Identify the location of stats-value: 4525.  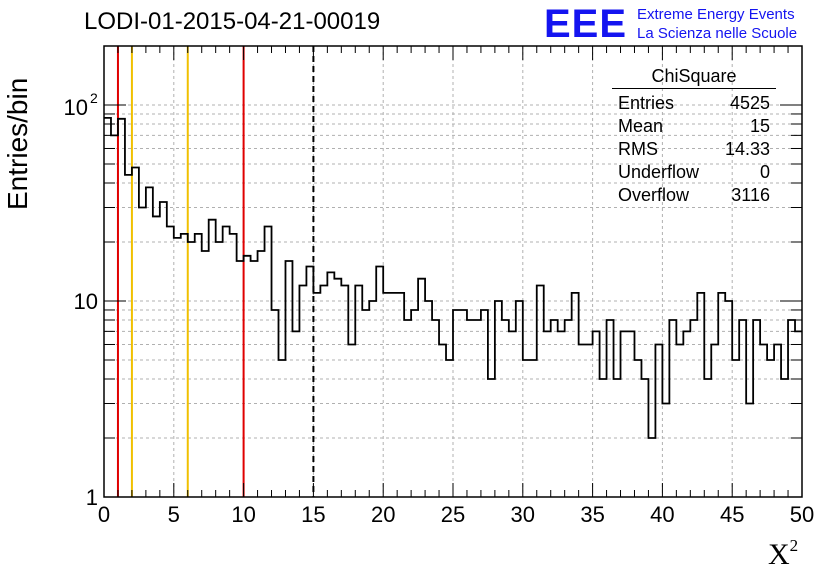
(749, 103).